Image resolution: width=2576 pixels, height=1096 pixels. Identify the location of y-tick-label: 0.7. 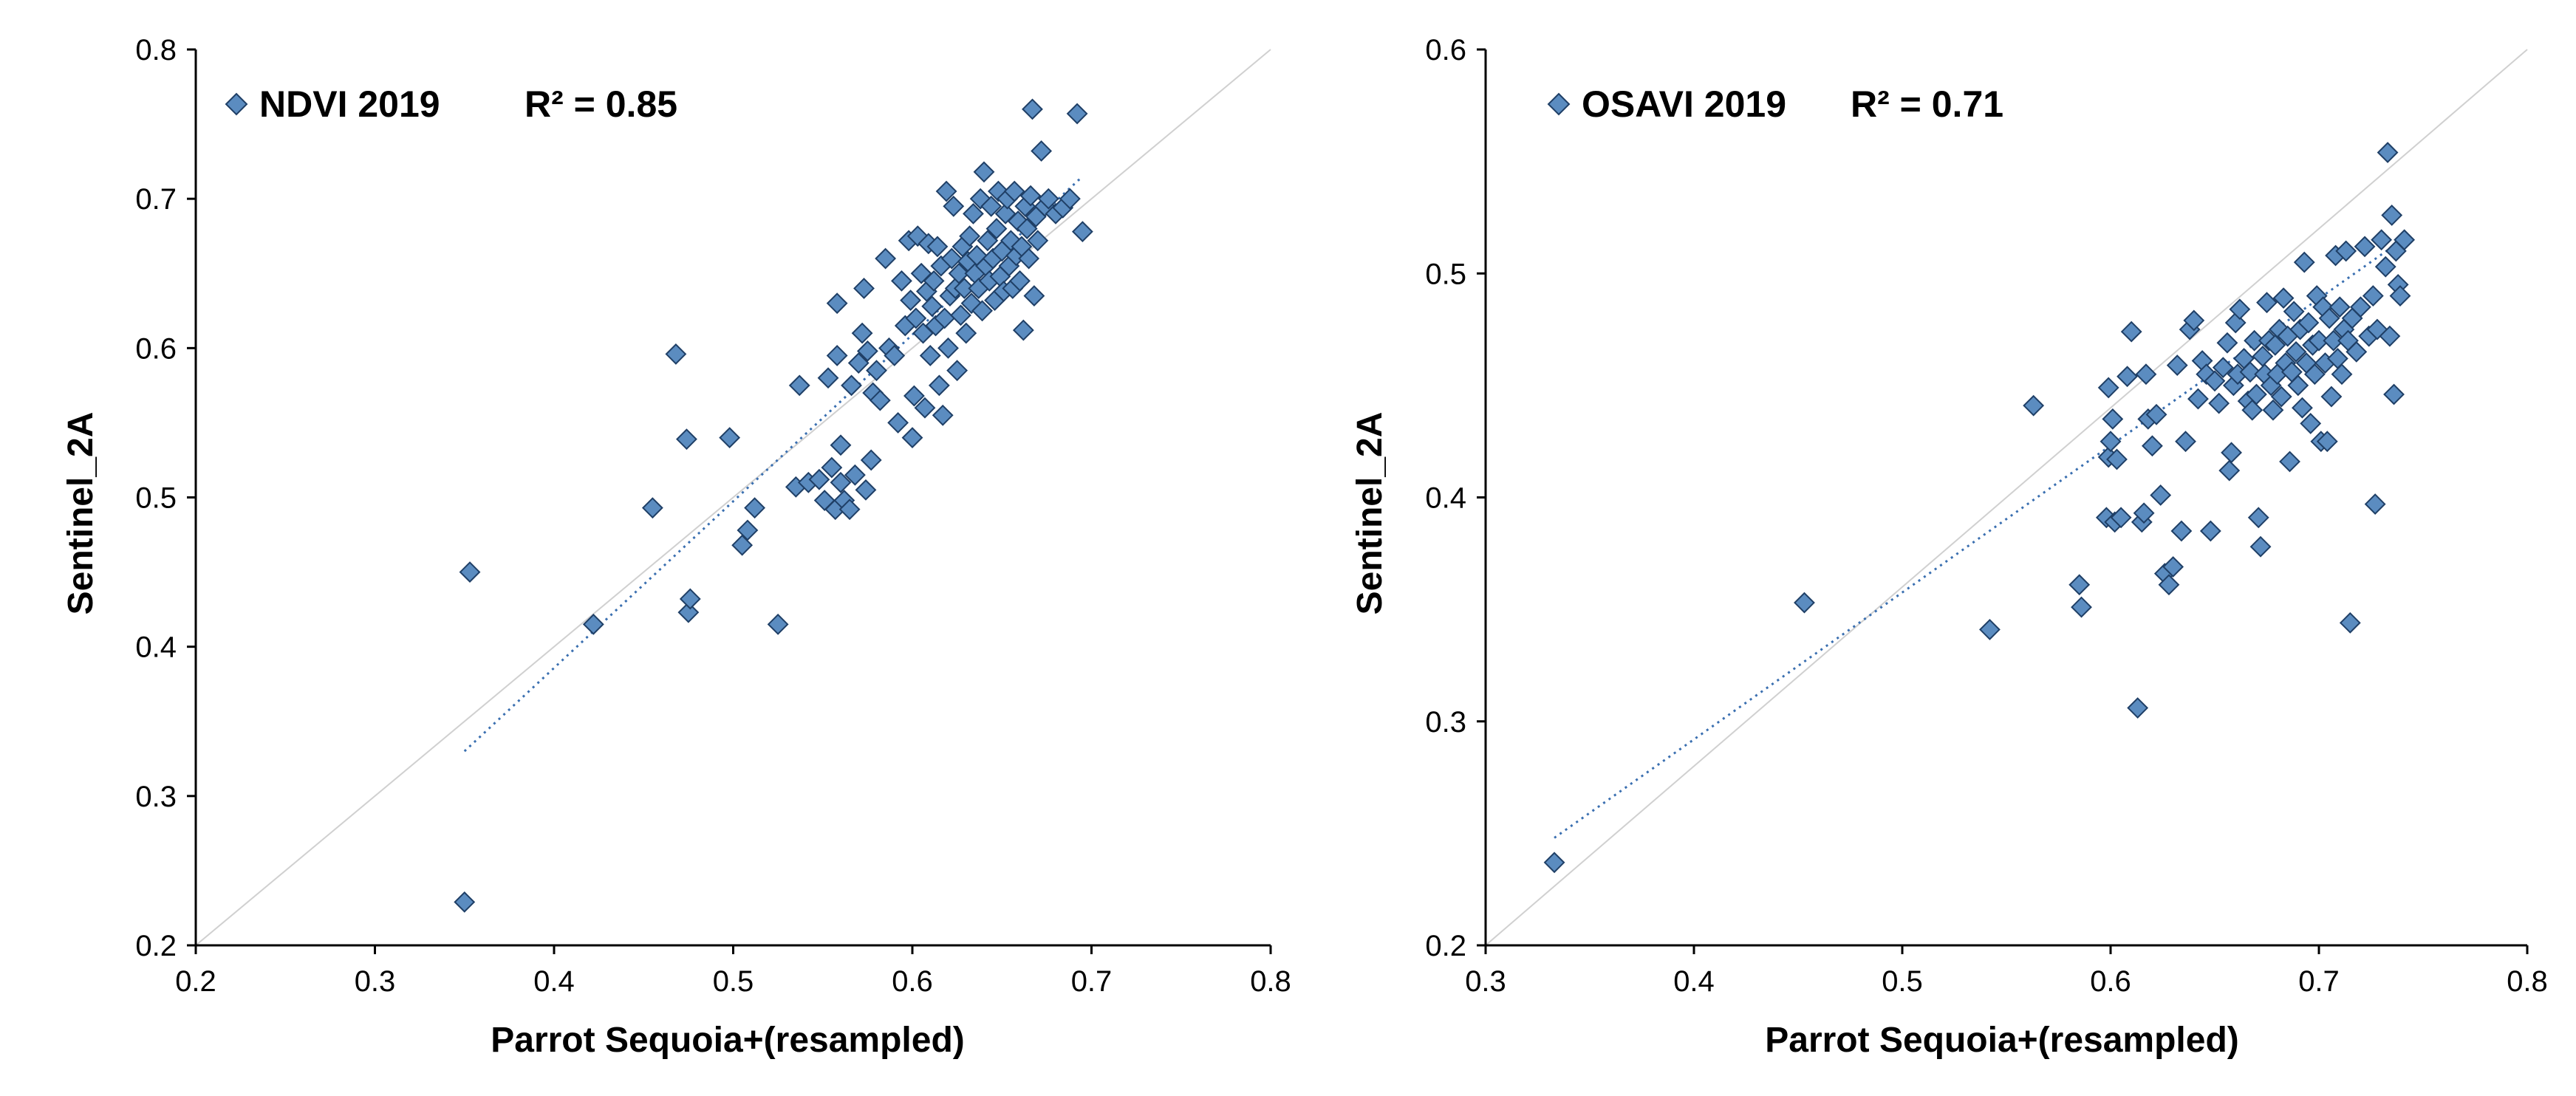
(156, 199).